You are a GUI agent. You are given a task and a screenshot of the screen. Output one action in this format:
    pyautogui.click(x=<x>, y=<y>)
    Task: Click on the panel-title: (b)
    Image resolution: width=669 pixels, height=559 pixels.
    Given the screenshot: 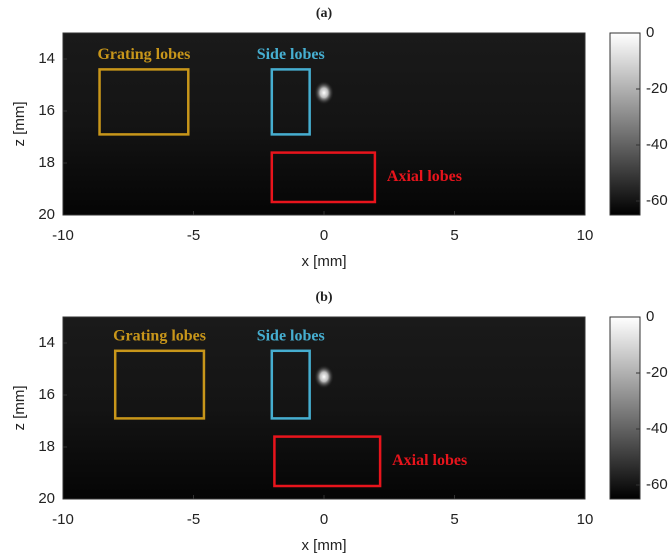 What is the action you would take?
    pyautogui.click(x=323, y=297)
    